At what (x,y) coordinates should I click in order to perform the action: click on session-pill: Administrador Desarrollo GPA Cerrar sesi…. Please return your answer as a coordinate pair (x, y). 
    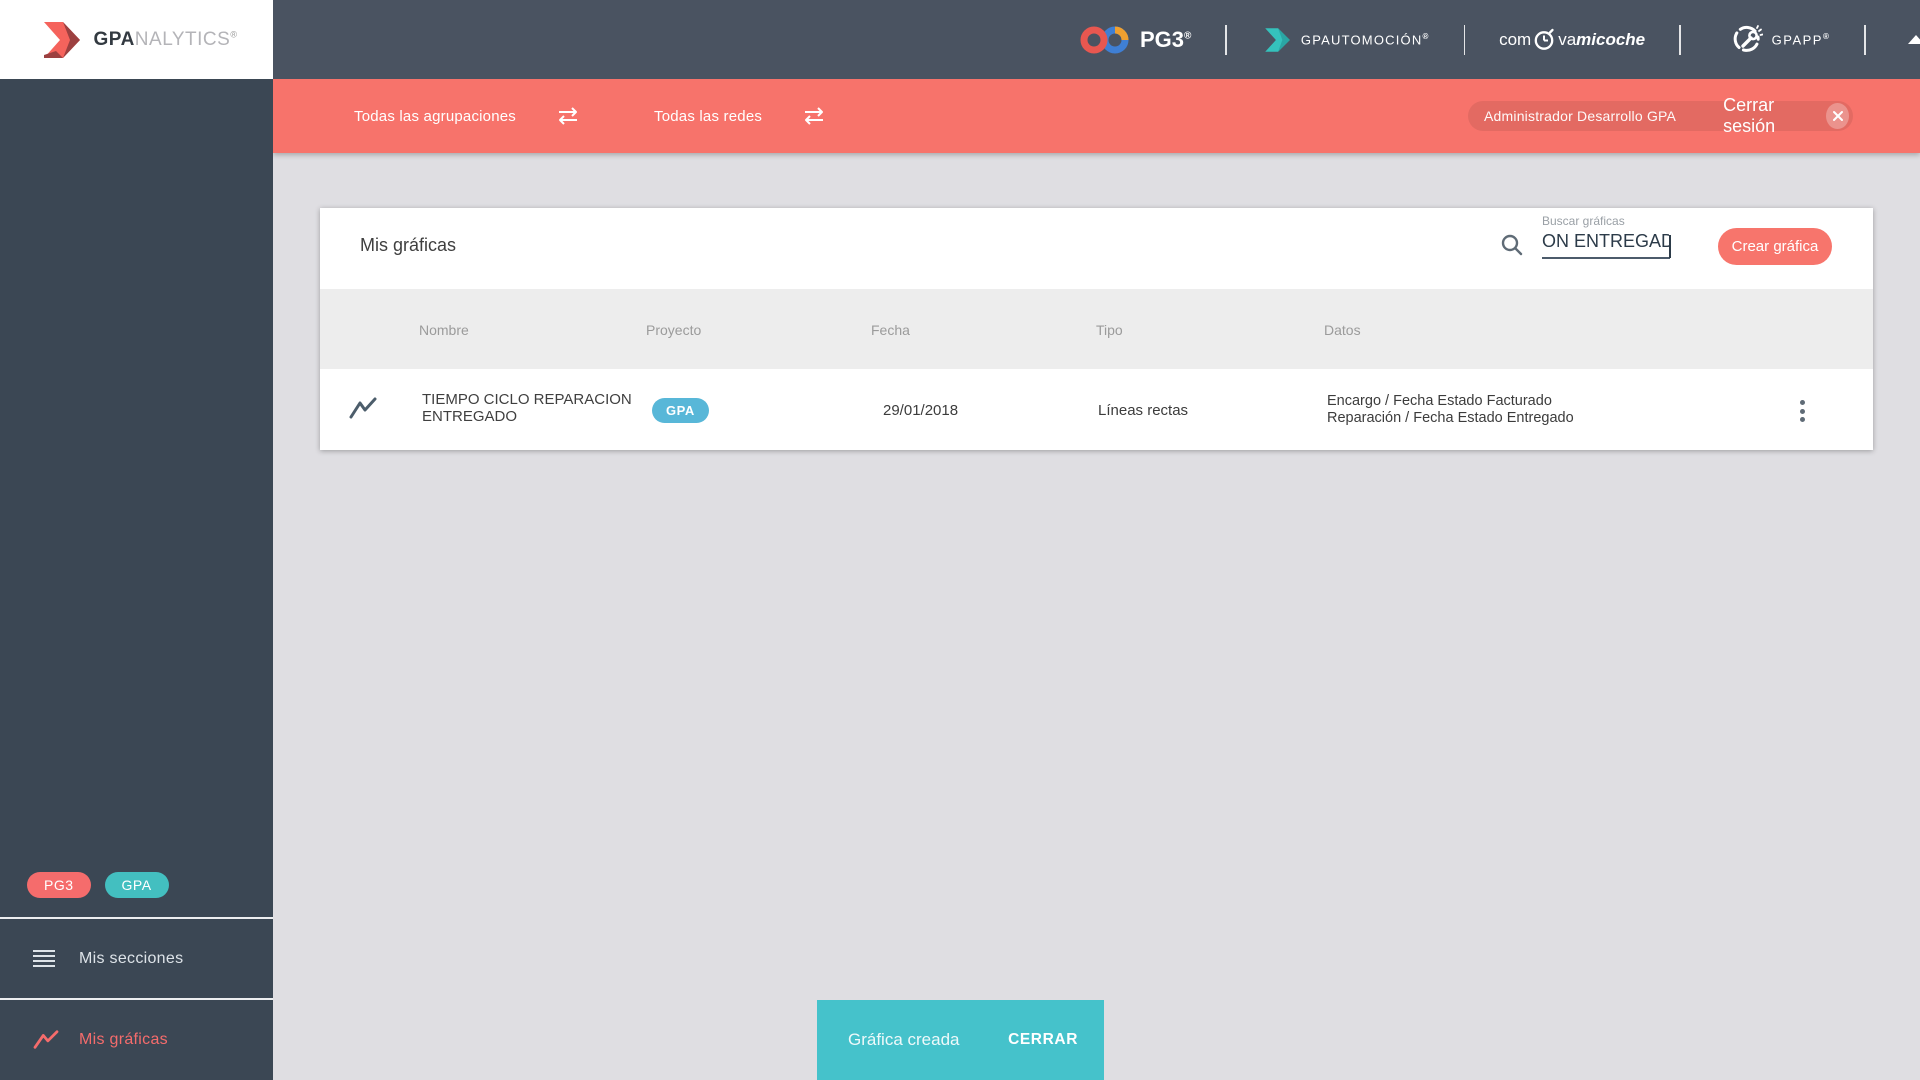
    Looking at the image, I should click on (1660, 115).